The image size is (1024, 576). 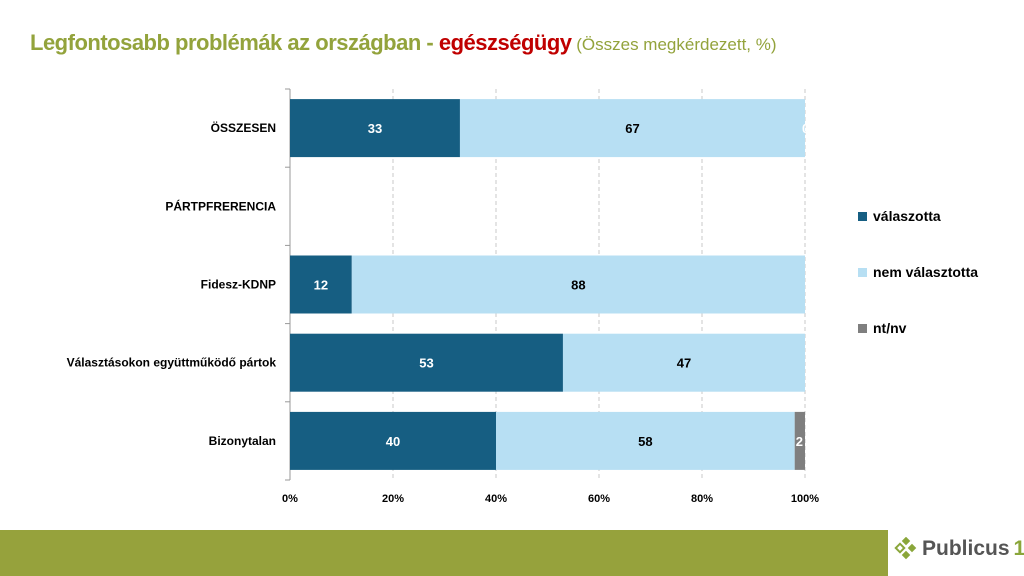 I want to click on x-tick-label: 20%, so click(x=393, y=499).